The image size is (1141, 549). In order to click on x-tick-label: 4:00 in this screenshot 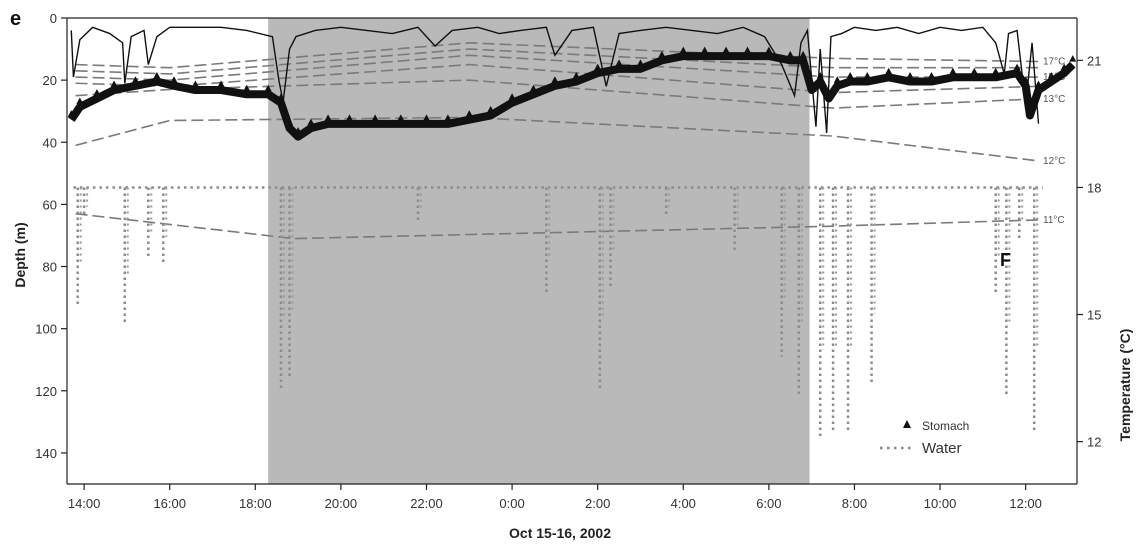, I will do `click(683, 503)`.